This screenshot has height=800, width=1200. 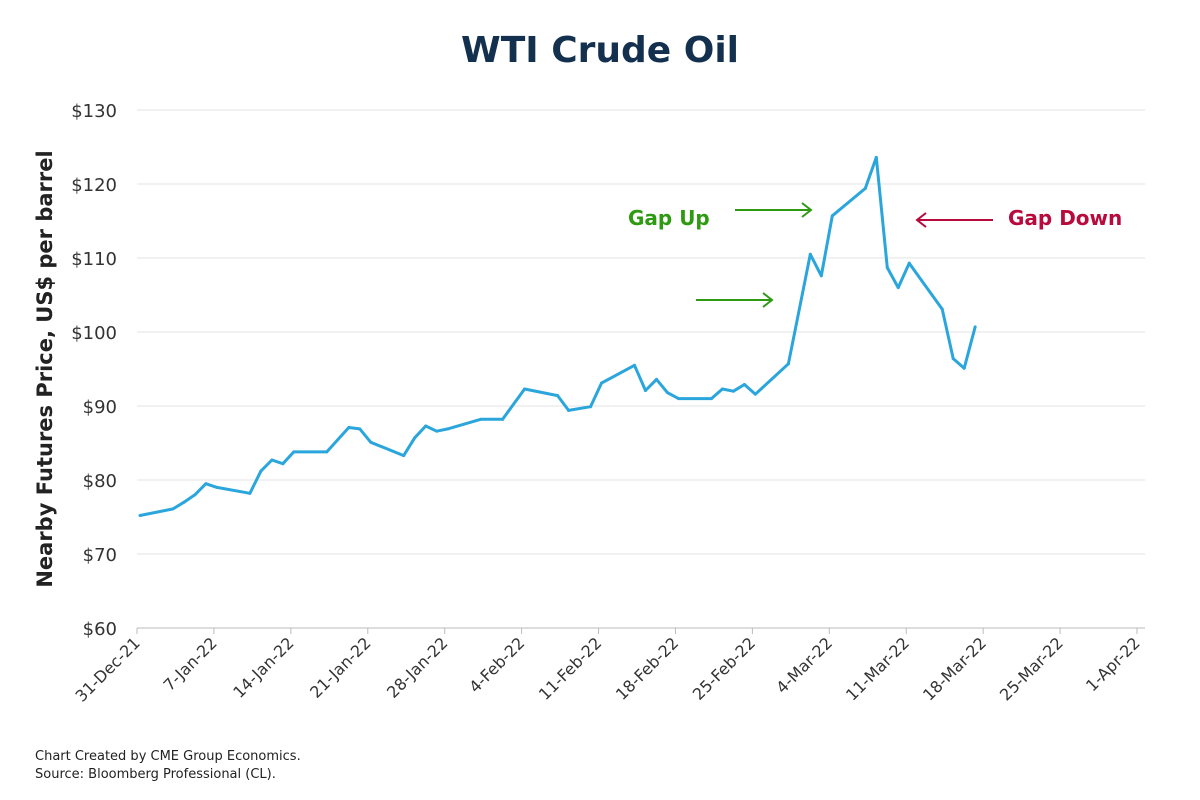 I want to click on x-tick-label: 18-Feb-22, so click(x=647, y=668).